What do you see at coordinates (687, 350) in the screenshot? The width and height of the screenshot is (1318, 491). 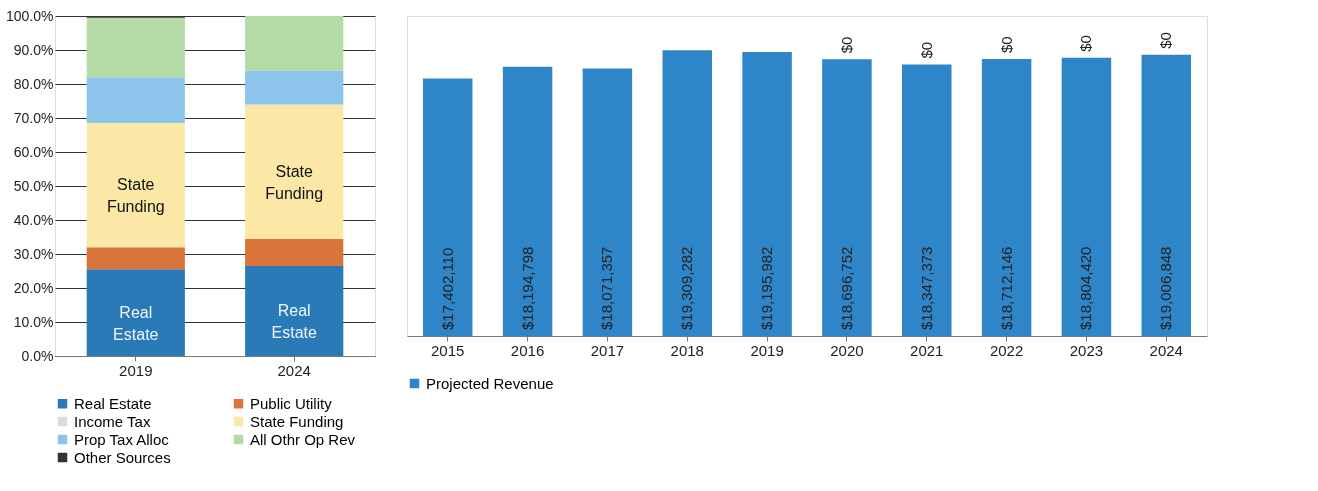 I see `x-tick-label: 2018` at bounding box center [687, 350].